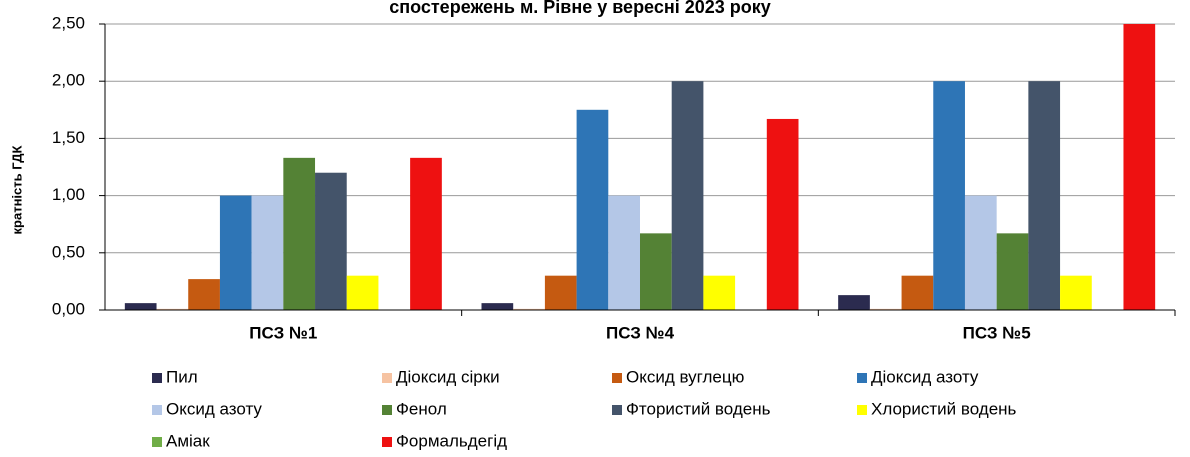 The image size is (1190, 457). I want to click on y-tick-label: 1,50, so click(68, 137).